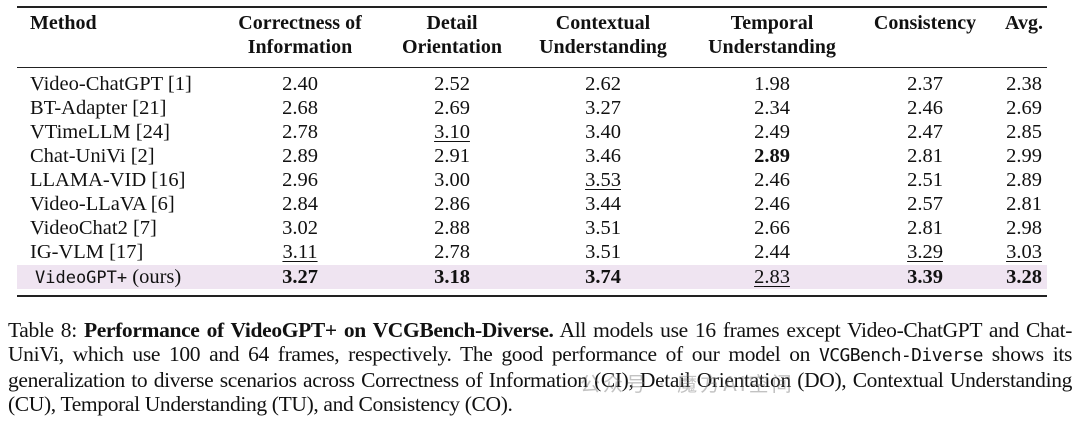 This screenshot has height=427, width=1080. I want to click on column-header-line-2: Orientation, so click(452, 47).